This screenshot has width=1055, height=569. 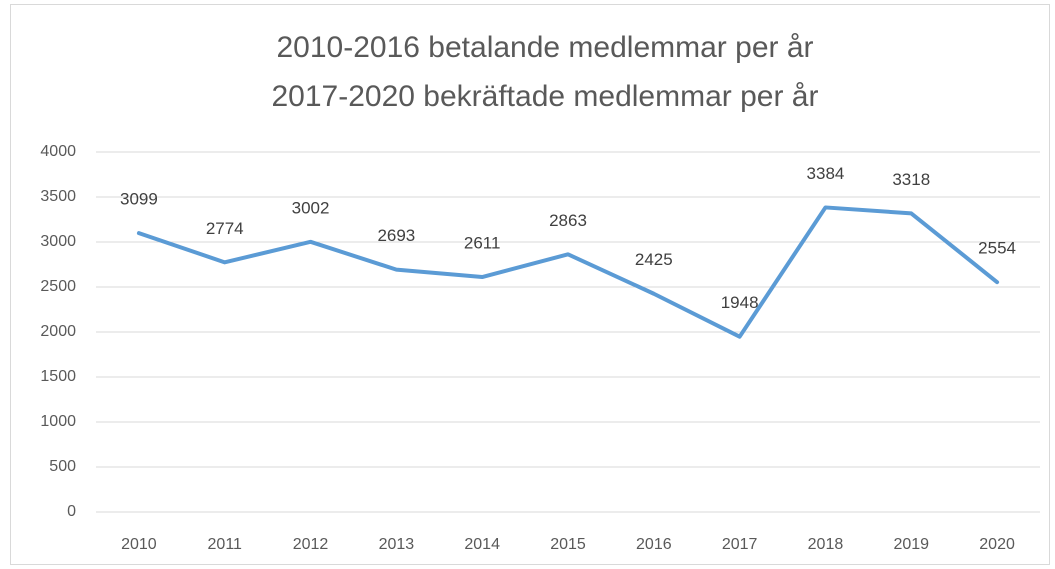 What do you see at coordinates (654, 544) in the screenshot?
I see `x-tick-label: 2016` at bounding box center [654, 544].